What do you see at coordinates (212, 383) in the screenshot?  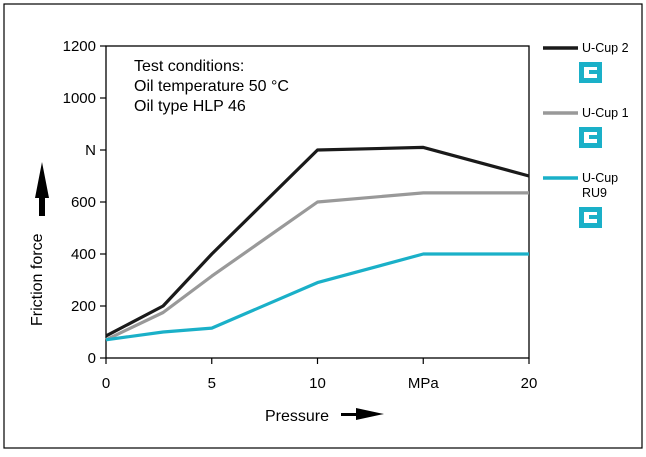 I see `x-tick-label: 5` at bounding box center [212, 383].